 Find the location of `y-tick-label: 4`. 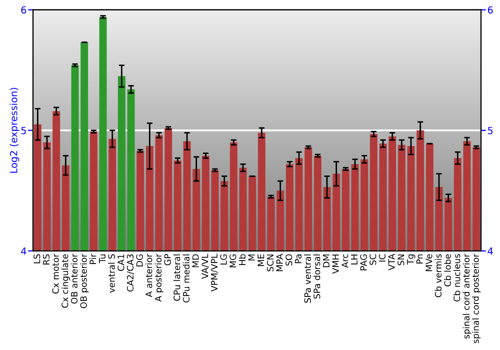

y-tick-label: 4 is located at coordinates (23, 251).